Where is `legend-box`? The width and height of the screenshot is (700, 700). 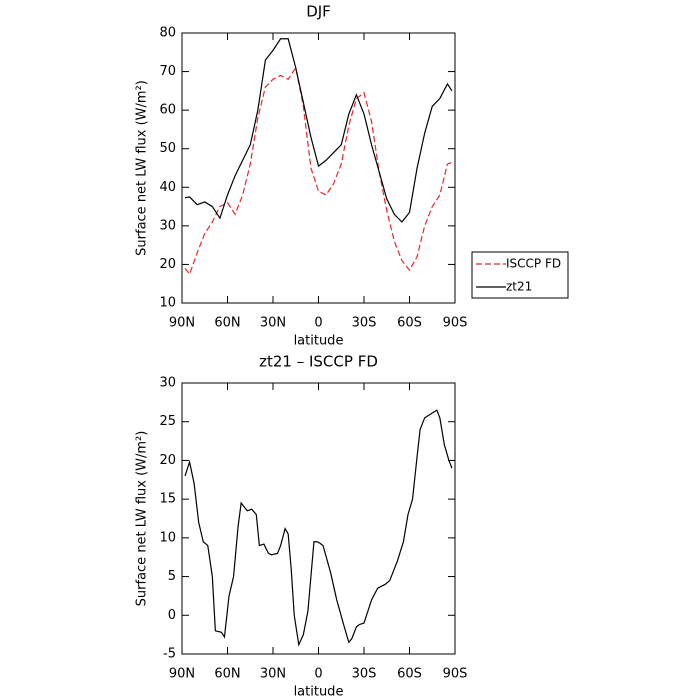
legend-box is located at coordinates (520, 275).